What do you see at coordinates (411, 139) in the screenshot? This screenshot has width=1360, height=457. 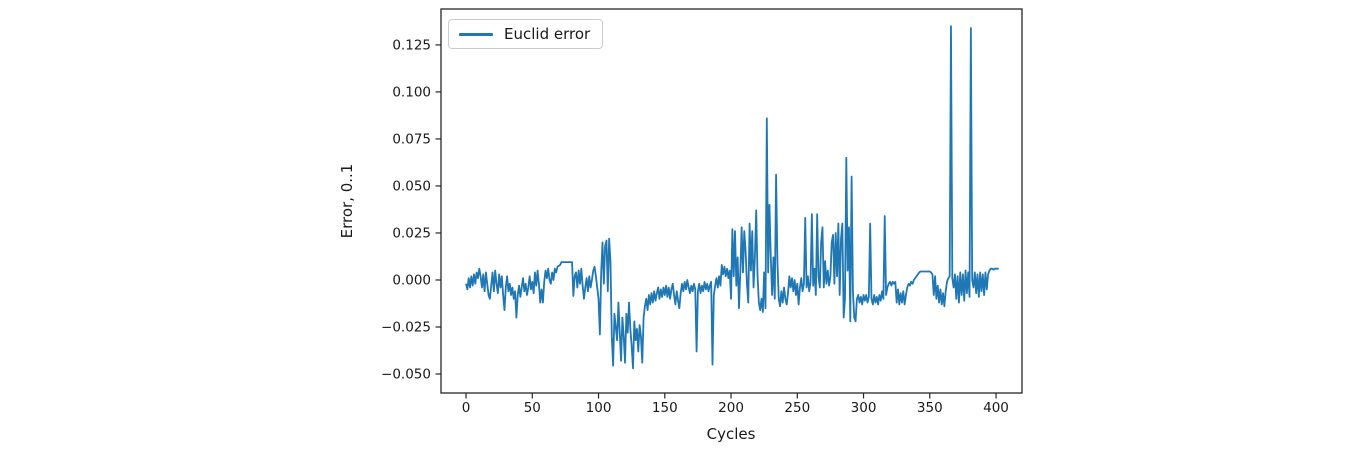 I see `y-tick-label: 0.075` at bounding box center [411, 139].